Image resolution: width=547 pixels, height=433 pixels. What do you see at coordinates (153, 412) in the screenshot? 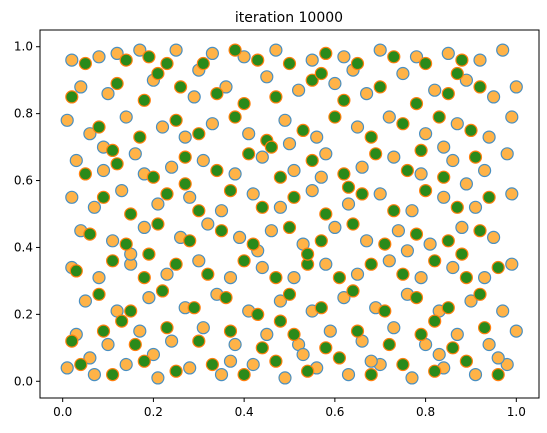
I see `x-tick-label: 0.2` at bounding box center [153, 412].